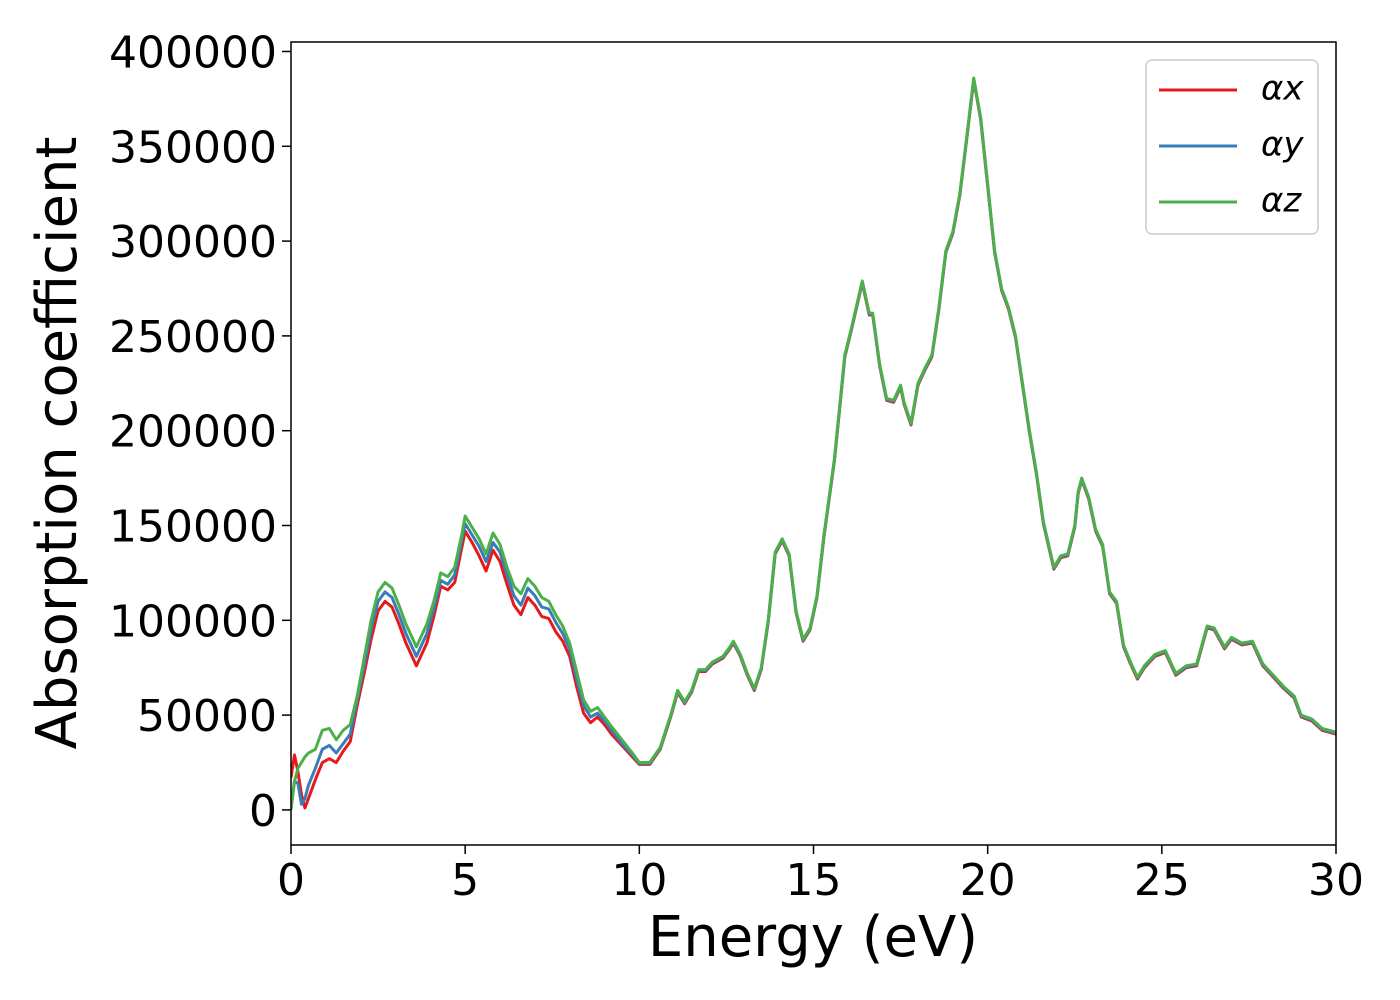 This screenshot has height=1000, width=1400. I want to click on y-tick-label: 300000, so click(193, 242).